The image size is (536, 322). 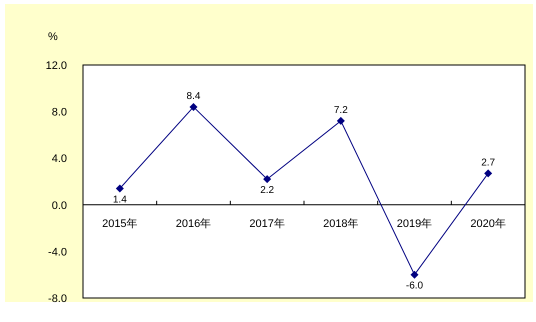 What do you see at coordinates (193, 96) in the screenshot?
I see `data-label: 8.4` at bounding box center [193, 96].